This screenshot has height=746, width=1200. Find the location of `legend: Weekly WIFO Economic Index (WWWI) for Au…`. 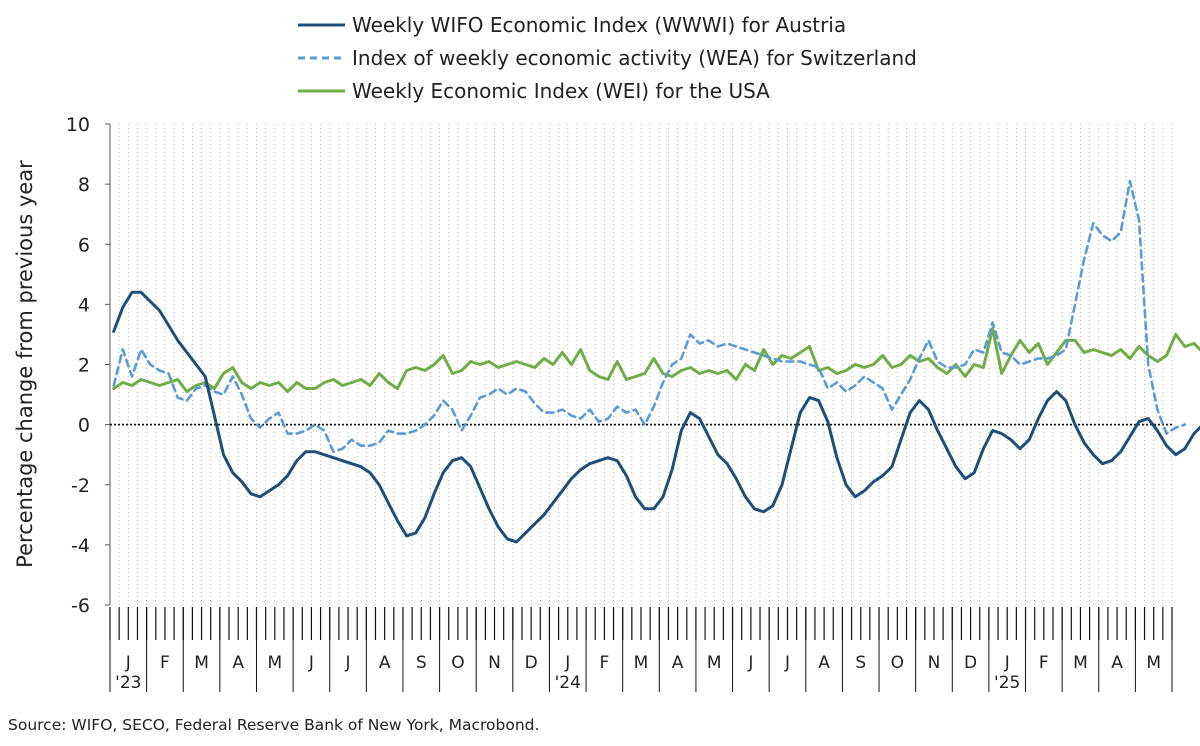

legend: Weekly WIFO Economic Index (WWWI) for Au… is located at coordinates (607, 58).